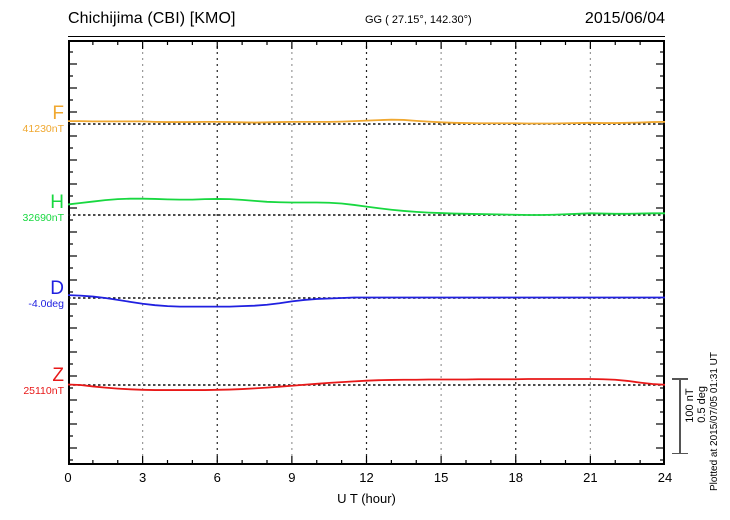  What do you see at coordinates (366, 301) in the screenshot?
I see `trace-d` at bounding box center [366, 301].